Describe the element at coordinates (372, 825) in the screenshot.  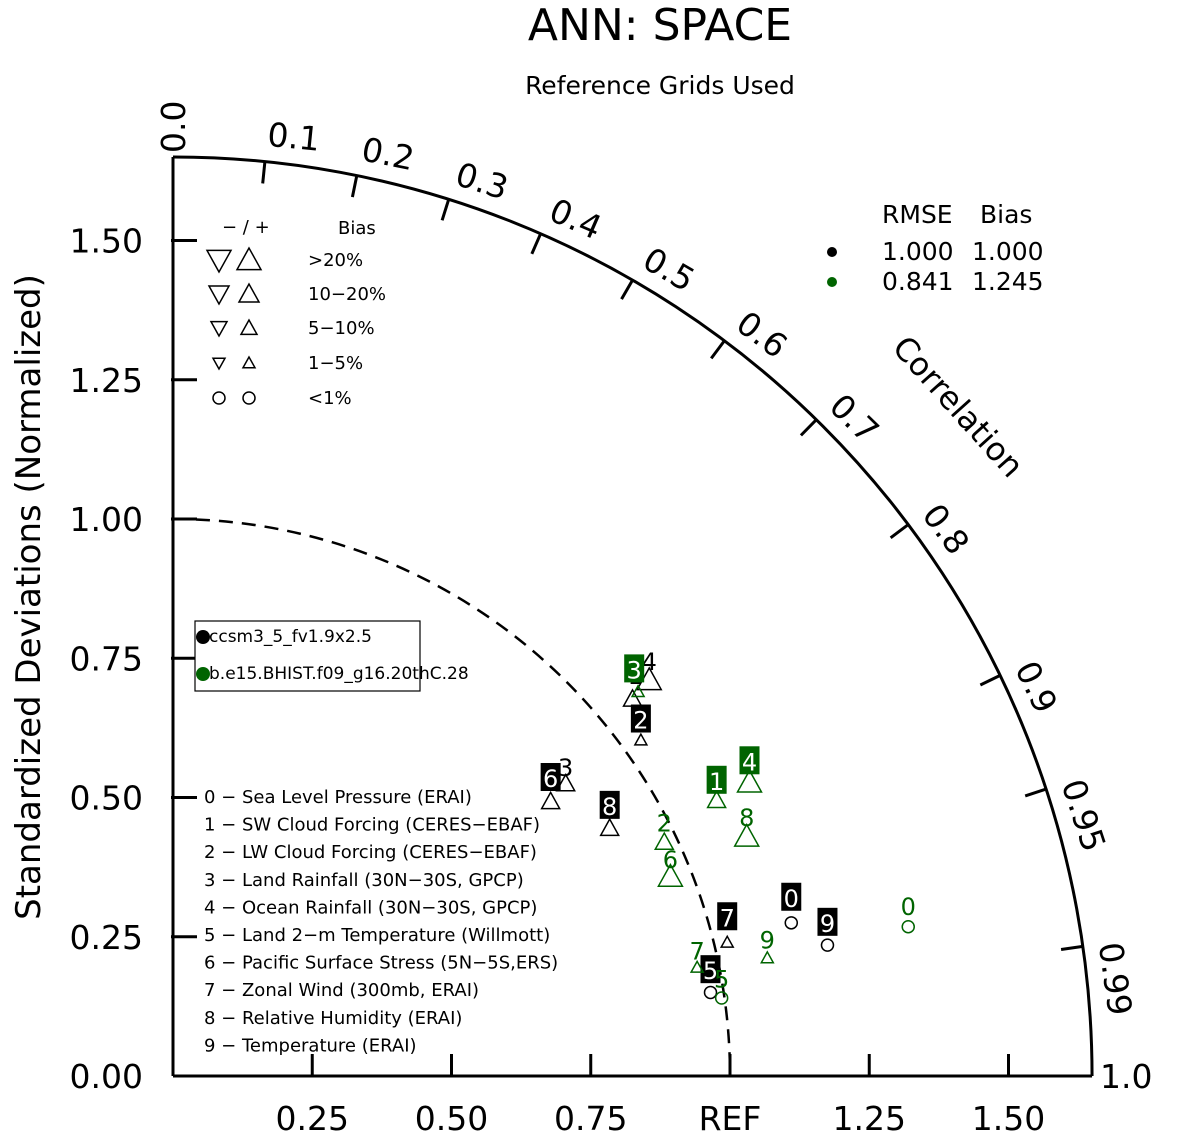
I see `variable-legend-item: 1 − SW Cloud Forcing (CERES−EBAF)` at that location.